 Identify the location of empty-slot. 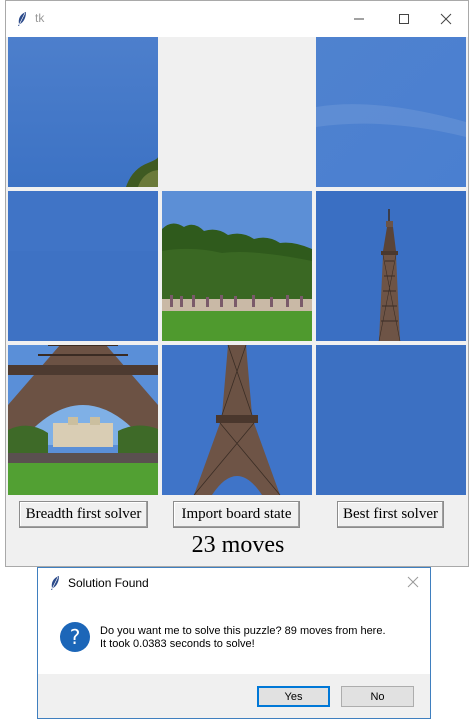
(237, 112).